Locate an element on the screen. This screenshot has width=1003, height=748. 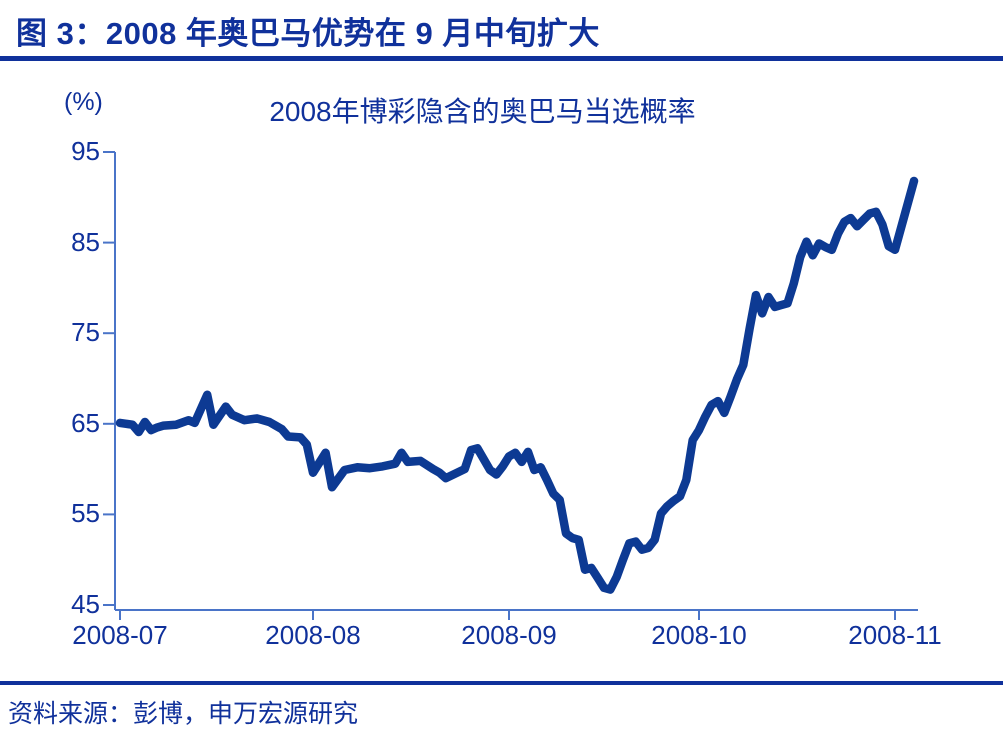
y-axis-tick-label: 55 is located at coordinates (85, 513).